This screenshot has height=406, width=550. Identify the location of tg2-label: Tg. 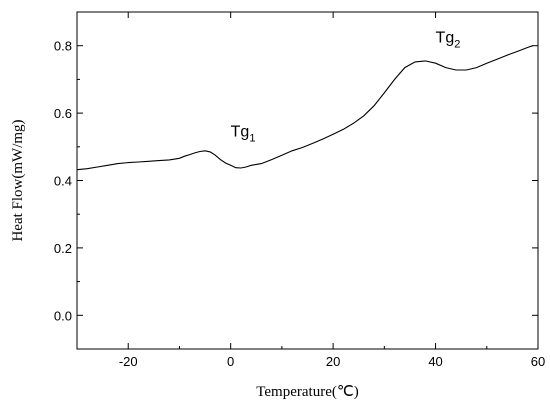
(445, 37).